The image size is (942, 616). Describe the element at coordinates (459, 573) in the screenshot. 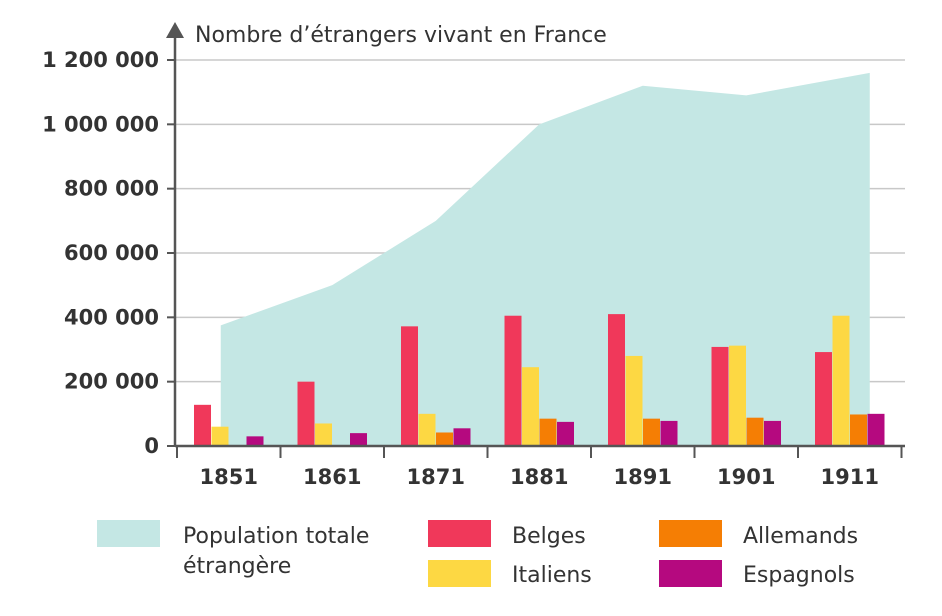

I see `legend-swatch-italiens` at that location.